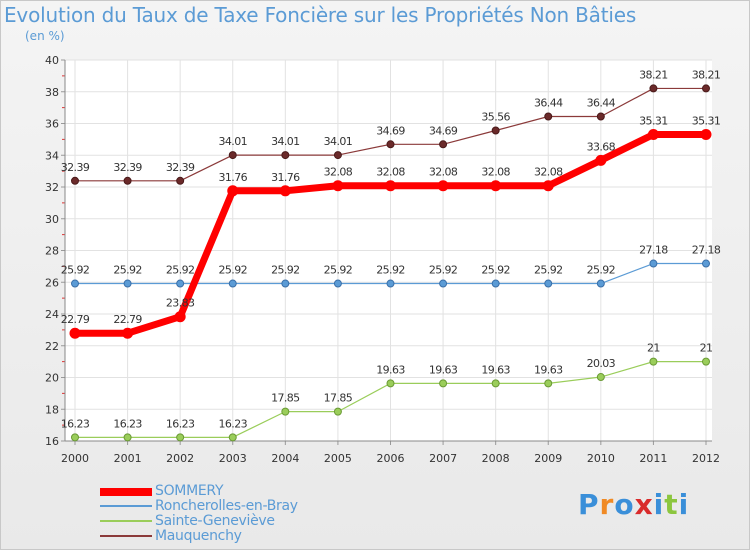 This screenshot has height=550, width=750. I want to click on y-tick-label: 28, so click(52, 251).